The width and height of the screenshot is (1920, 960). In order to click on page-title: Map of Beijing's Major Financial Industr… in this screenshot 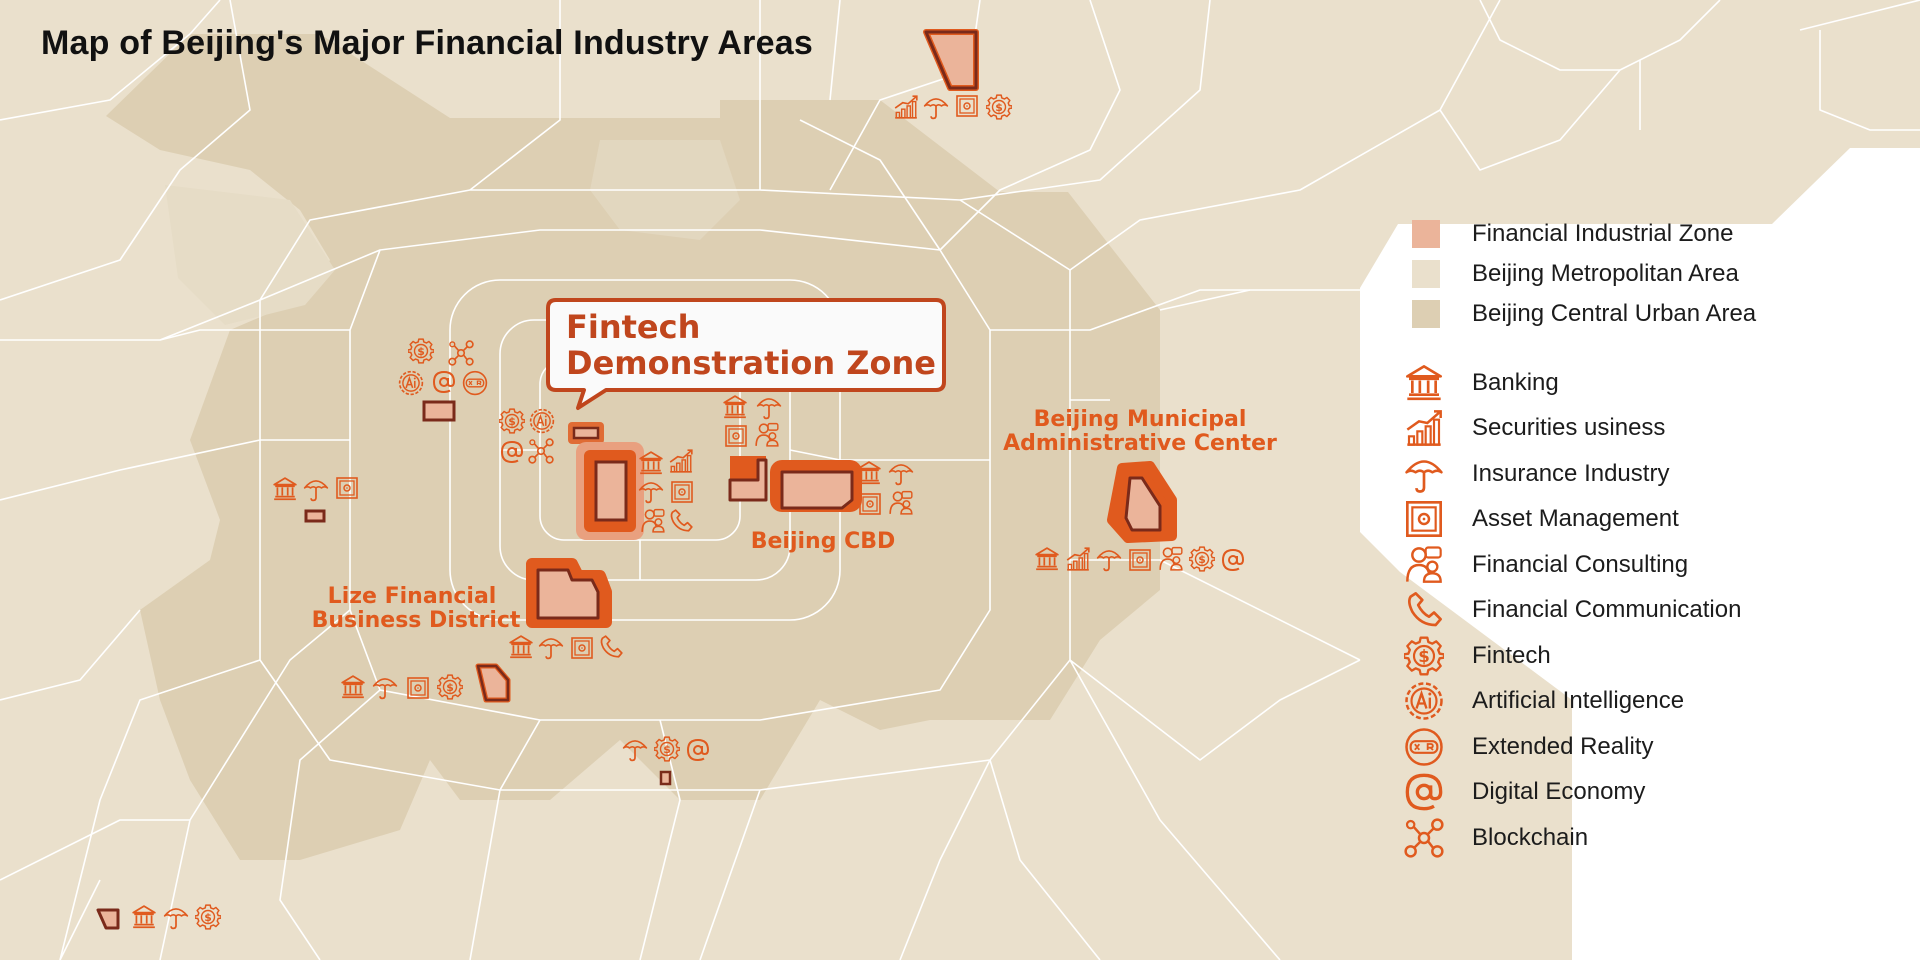, I will do `click(427, 43)`.